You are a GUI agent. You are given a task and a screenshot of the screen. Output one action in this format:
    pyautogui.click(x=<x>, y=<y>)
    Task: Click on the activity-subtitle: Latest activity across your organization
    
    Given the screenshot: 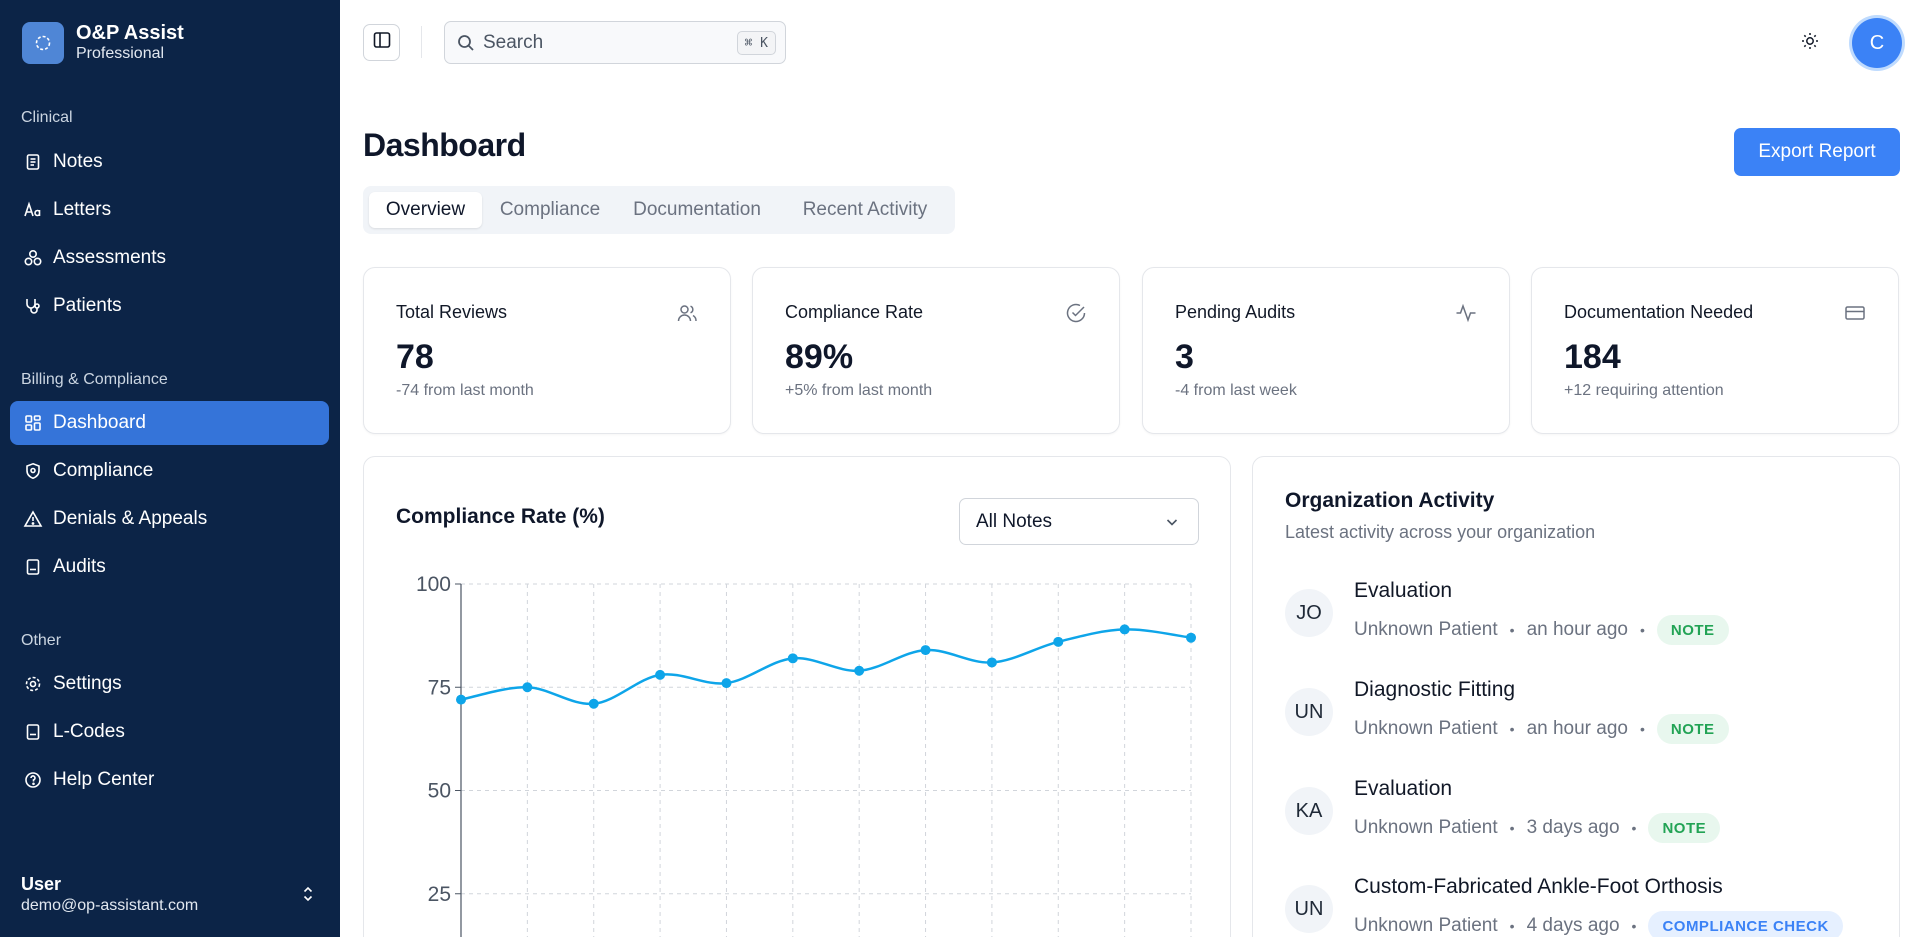 What is the action you would take?
    pyautogui.click(x=1440, y=532)
    